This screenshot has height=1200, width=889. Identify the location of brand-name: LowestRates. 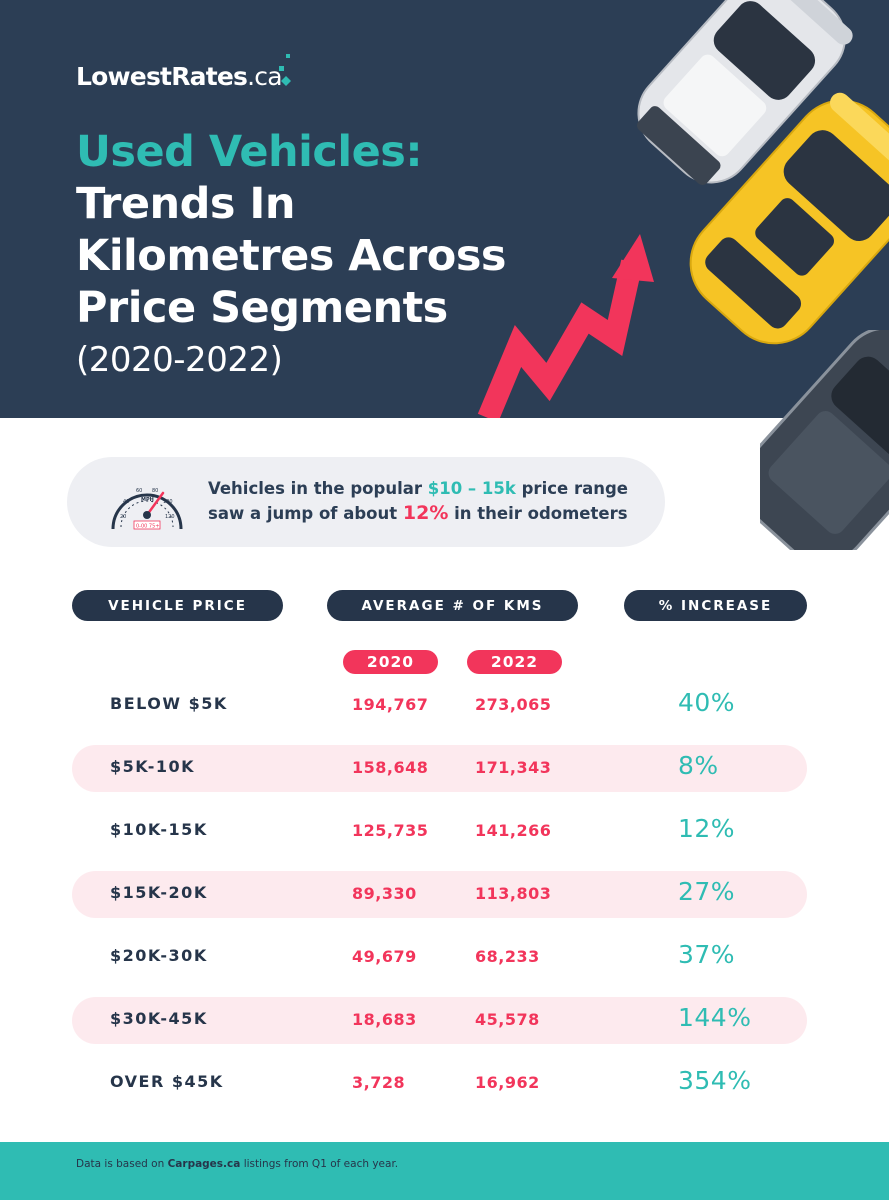
(162, 76).